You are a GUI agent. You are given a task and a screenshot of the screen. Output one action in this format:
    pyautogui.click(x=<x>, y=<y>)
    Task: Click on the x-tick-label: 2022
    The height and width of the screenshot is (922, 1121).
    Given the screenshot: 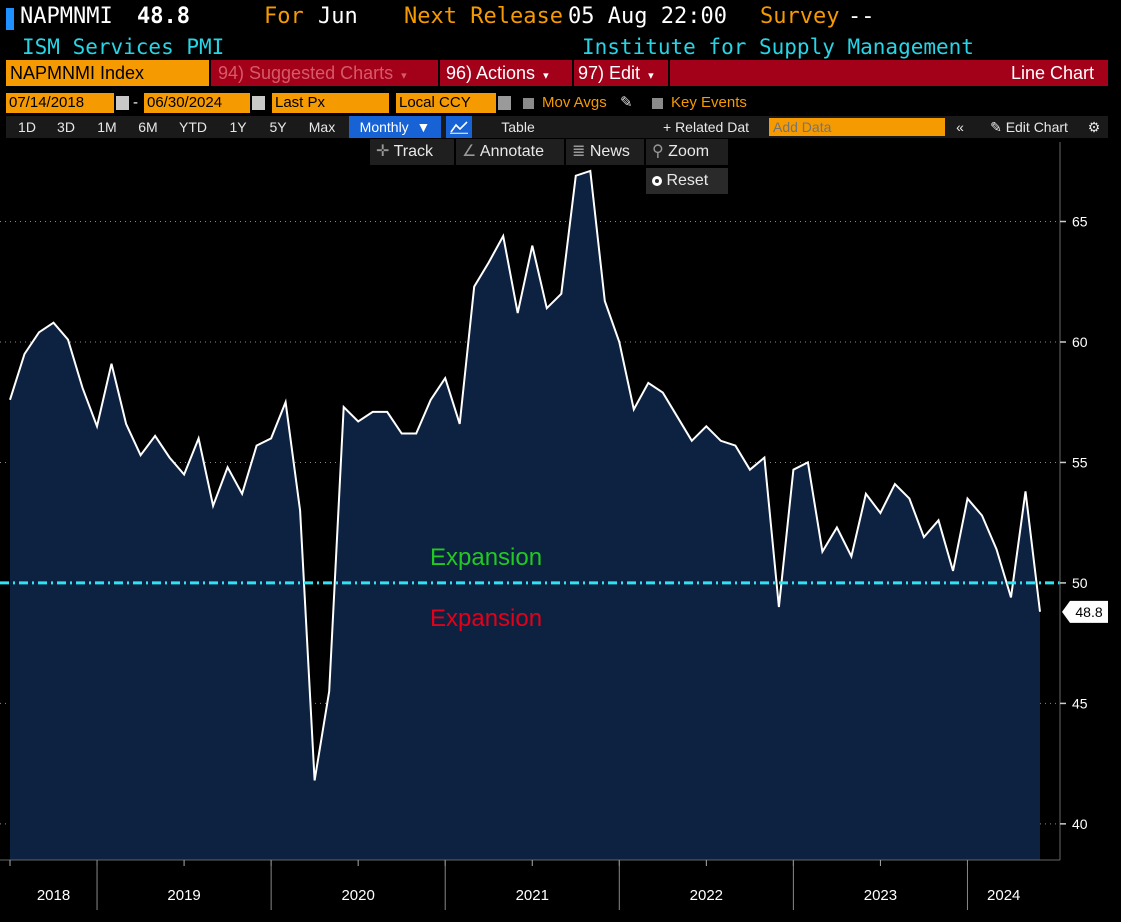 What is the action you would take?
    pyautogui.click(x=706, y=895)
    